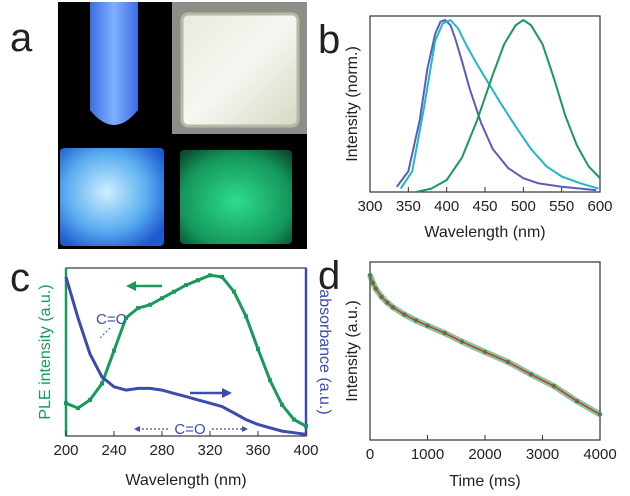 The width and height of the screenshot is (630, 496). What do you see at coordinates (189, 429) in the screenshot?
I see `chart-c-annot-co: C=O` at bounding box center [189, 429].